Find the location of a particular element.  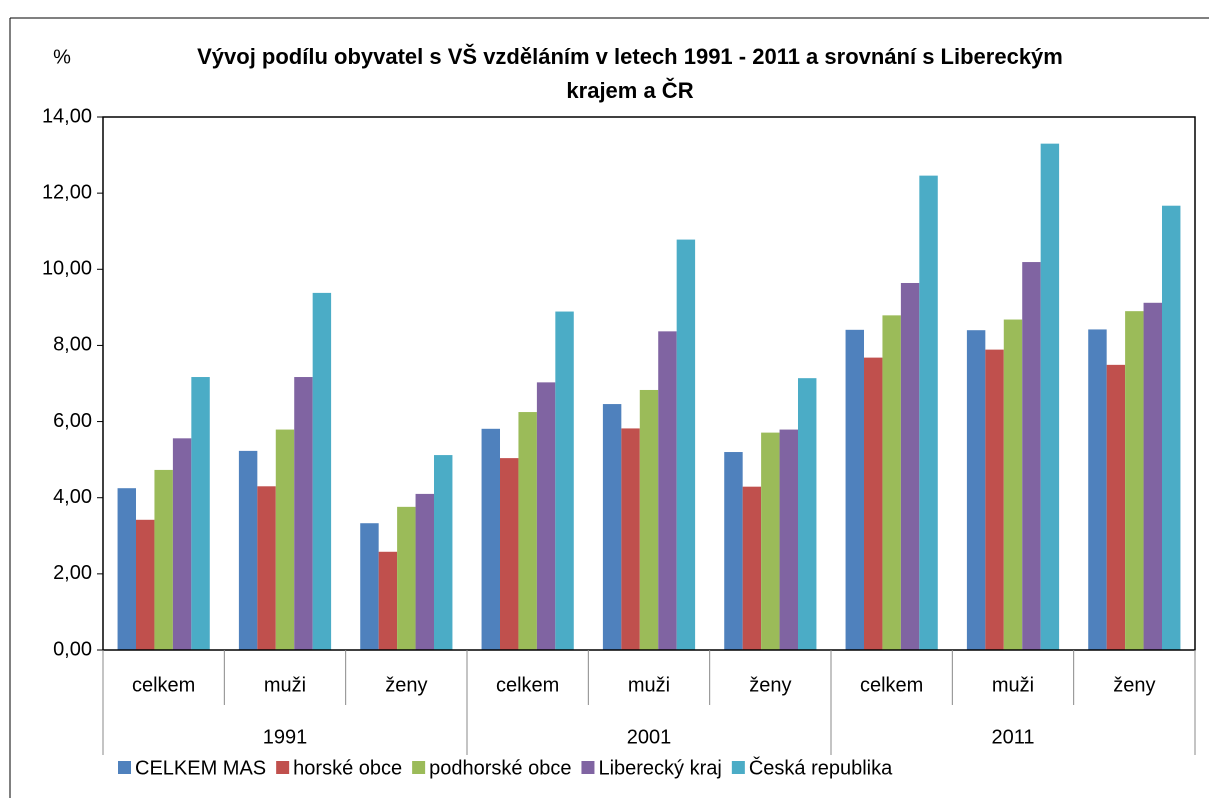

y-tick-label: 0,00 is located at coordinates (72, 649).